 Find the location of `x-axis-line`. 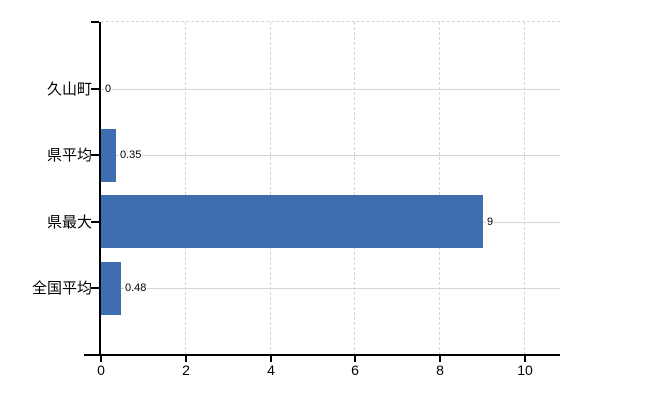

x-axis-line is located at coordinates (322, 355).